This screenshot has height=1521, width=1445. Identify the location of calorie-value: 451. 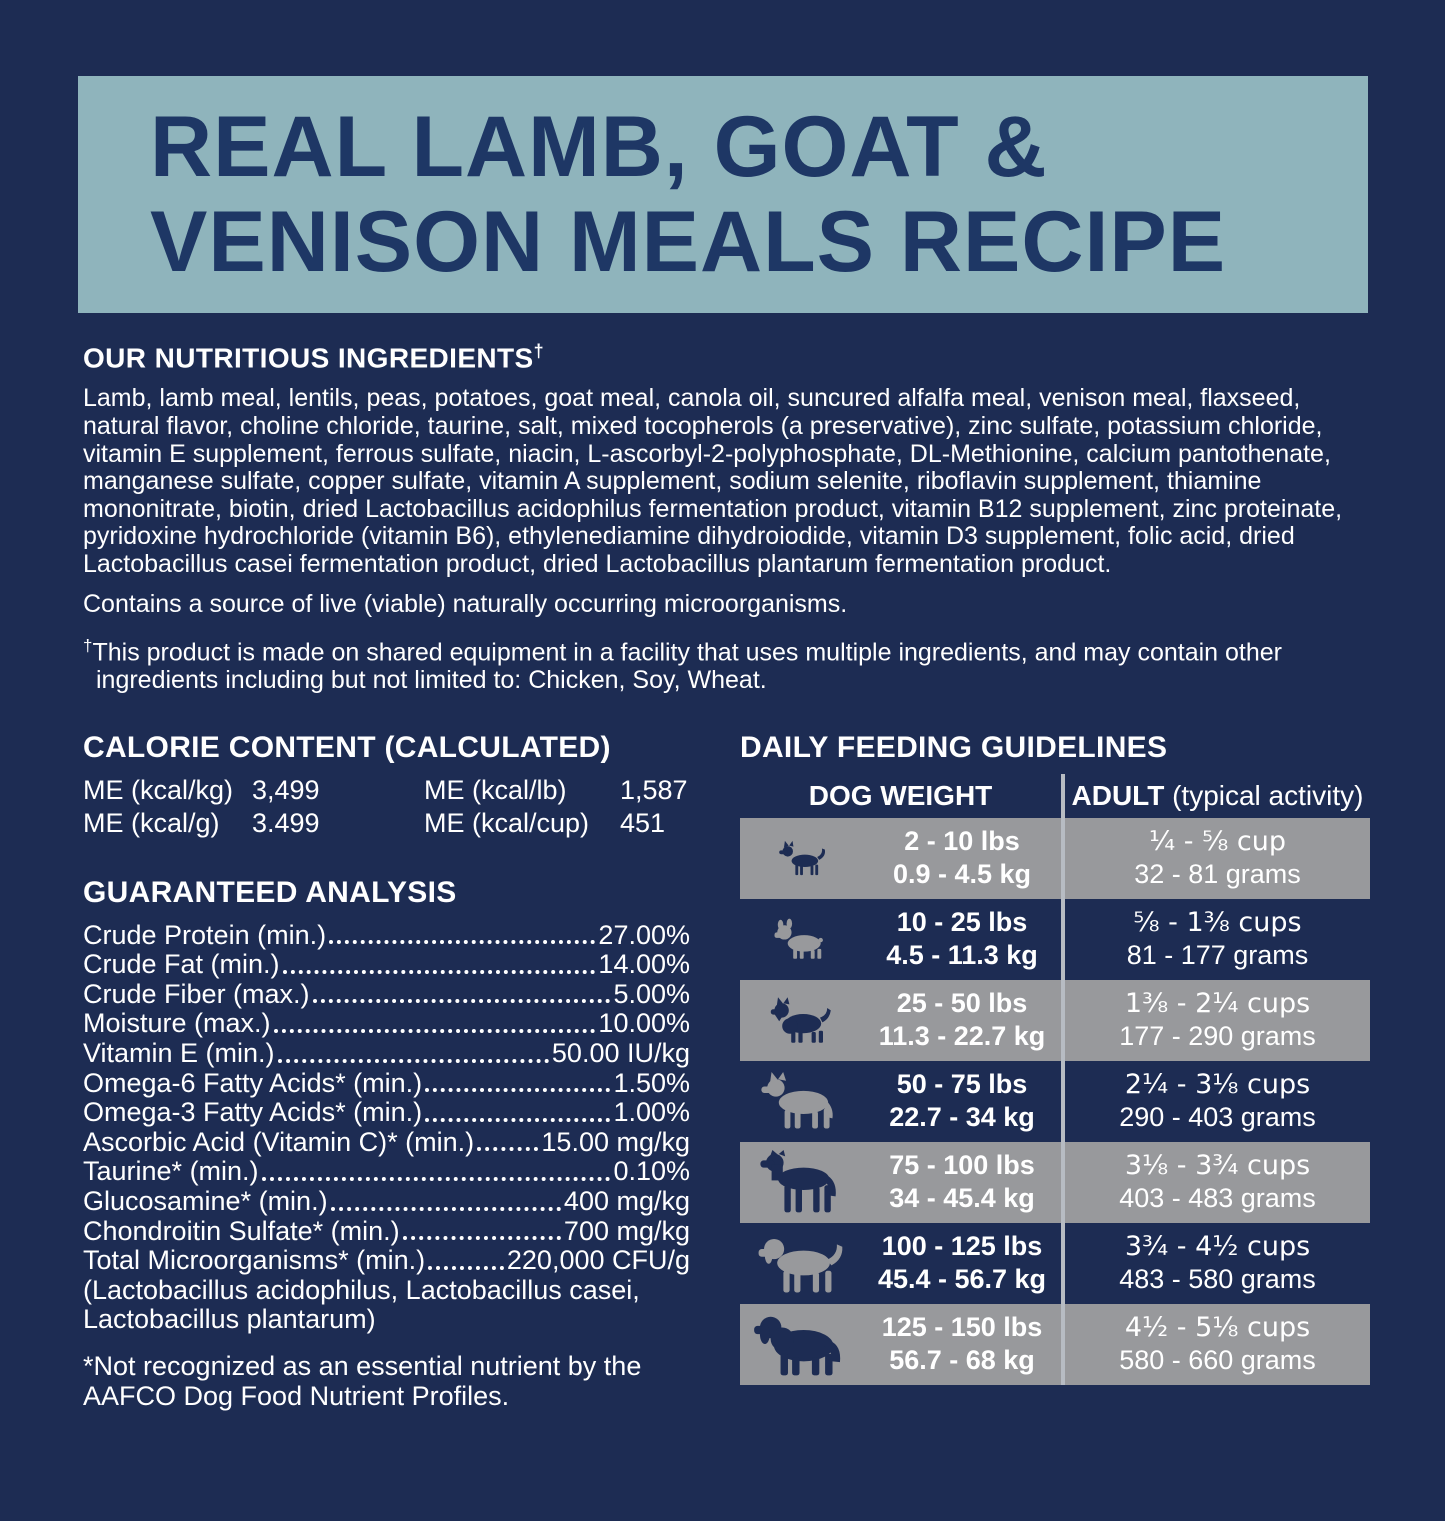
(643, 822).